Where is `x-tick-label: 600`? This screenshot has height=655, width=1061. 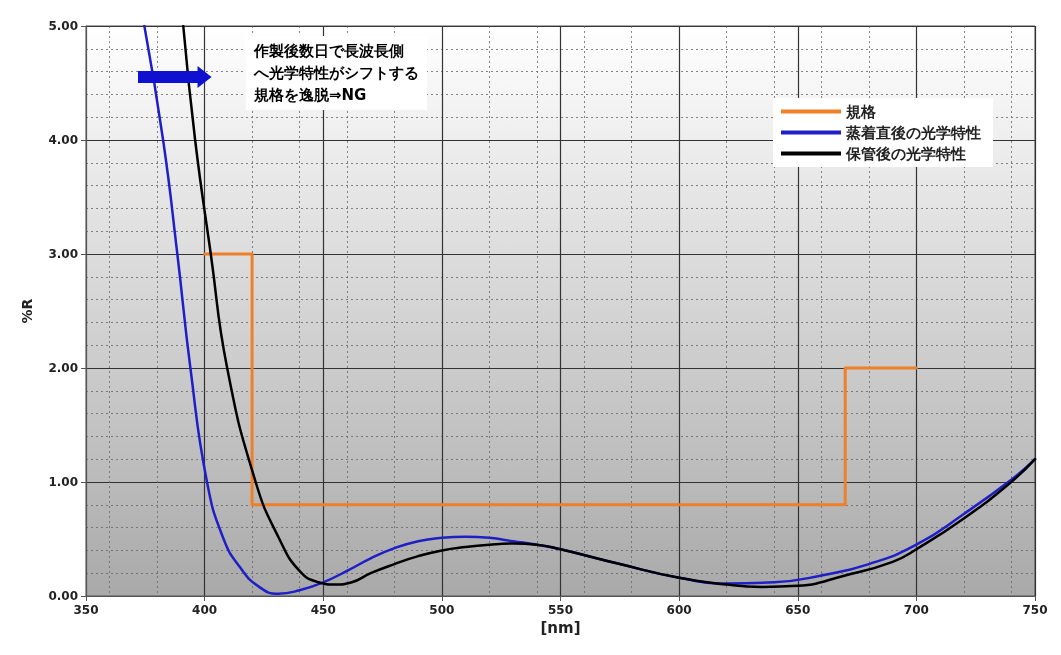
x-tick-label: 600 is located at coordinates (679, 610).